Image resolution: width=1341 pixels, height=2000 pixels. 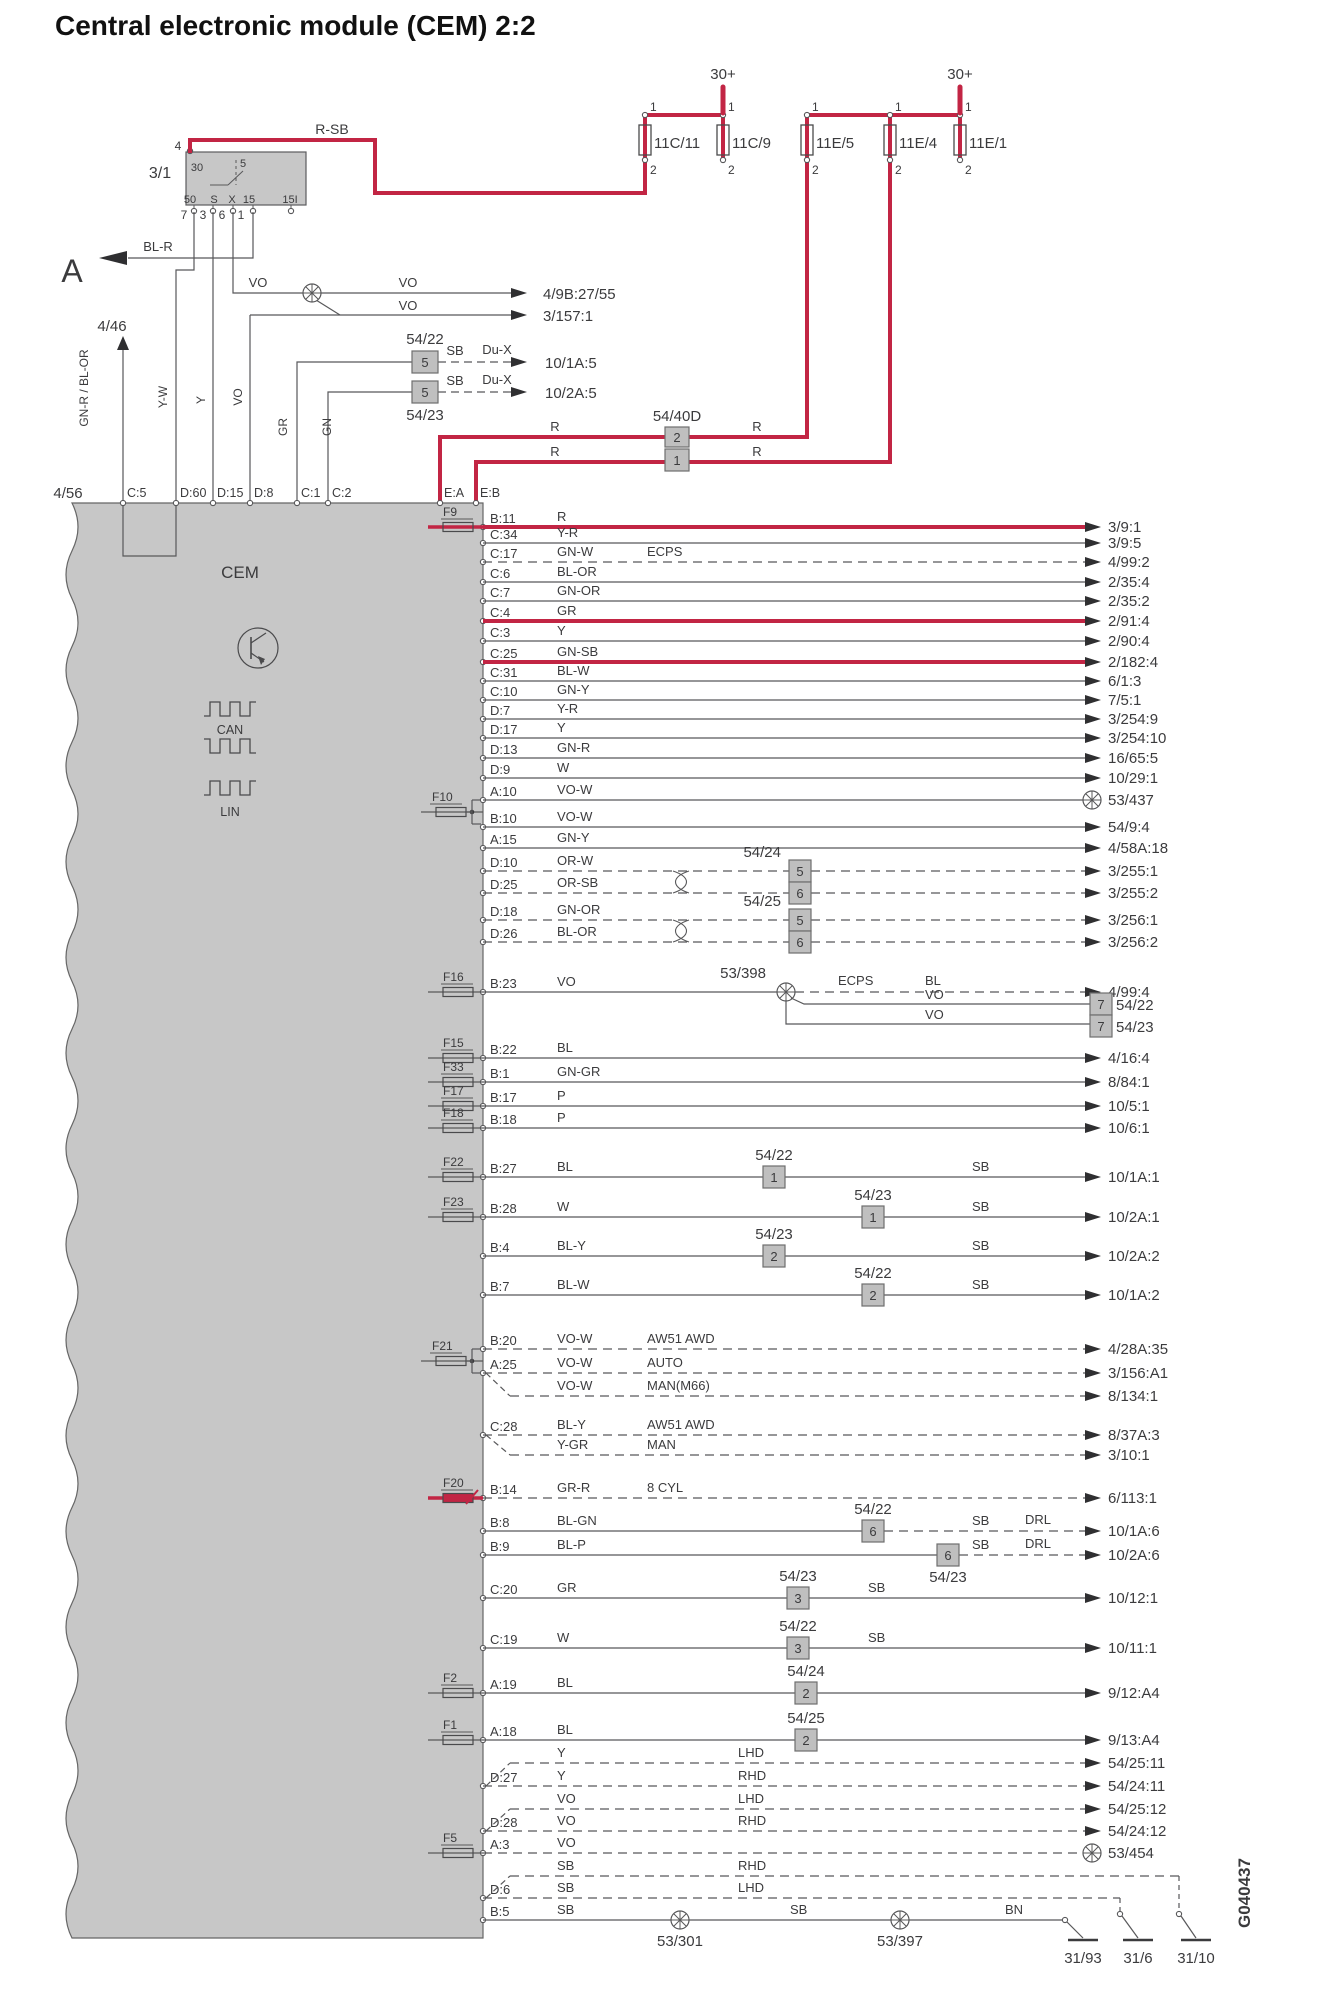 What do you see at coordinates (577, 651) in the screenshot?
I see `wire-color: GN-SB` at bounding box center [577, 651].